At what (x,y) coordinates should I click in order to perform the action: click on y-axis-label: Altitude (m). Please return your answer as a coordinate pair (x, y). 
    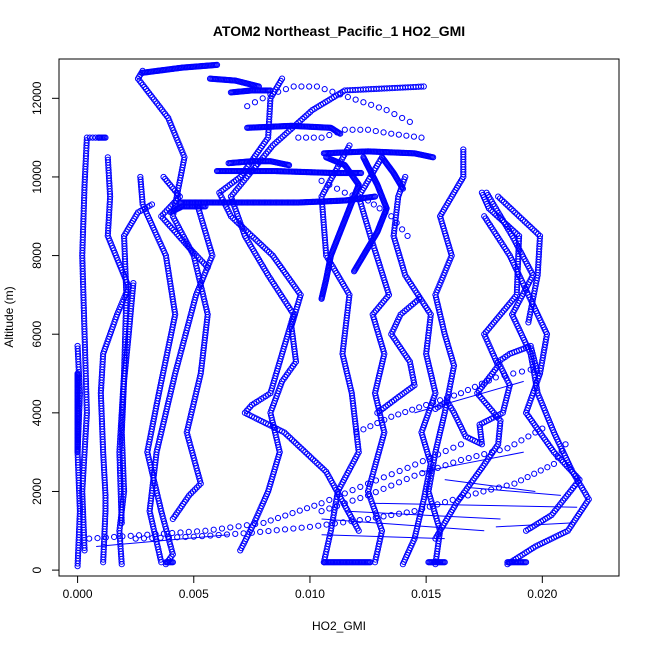
    Looking at the image, I should click on (9, 316).